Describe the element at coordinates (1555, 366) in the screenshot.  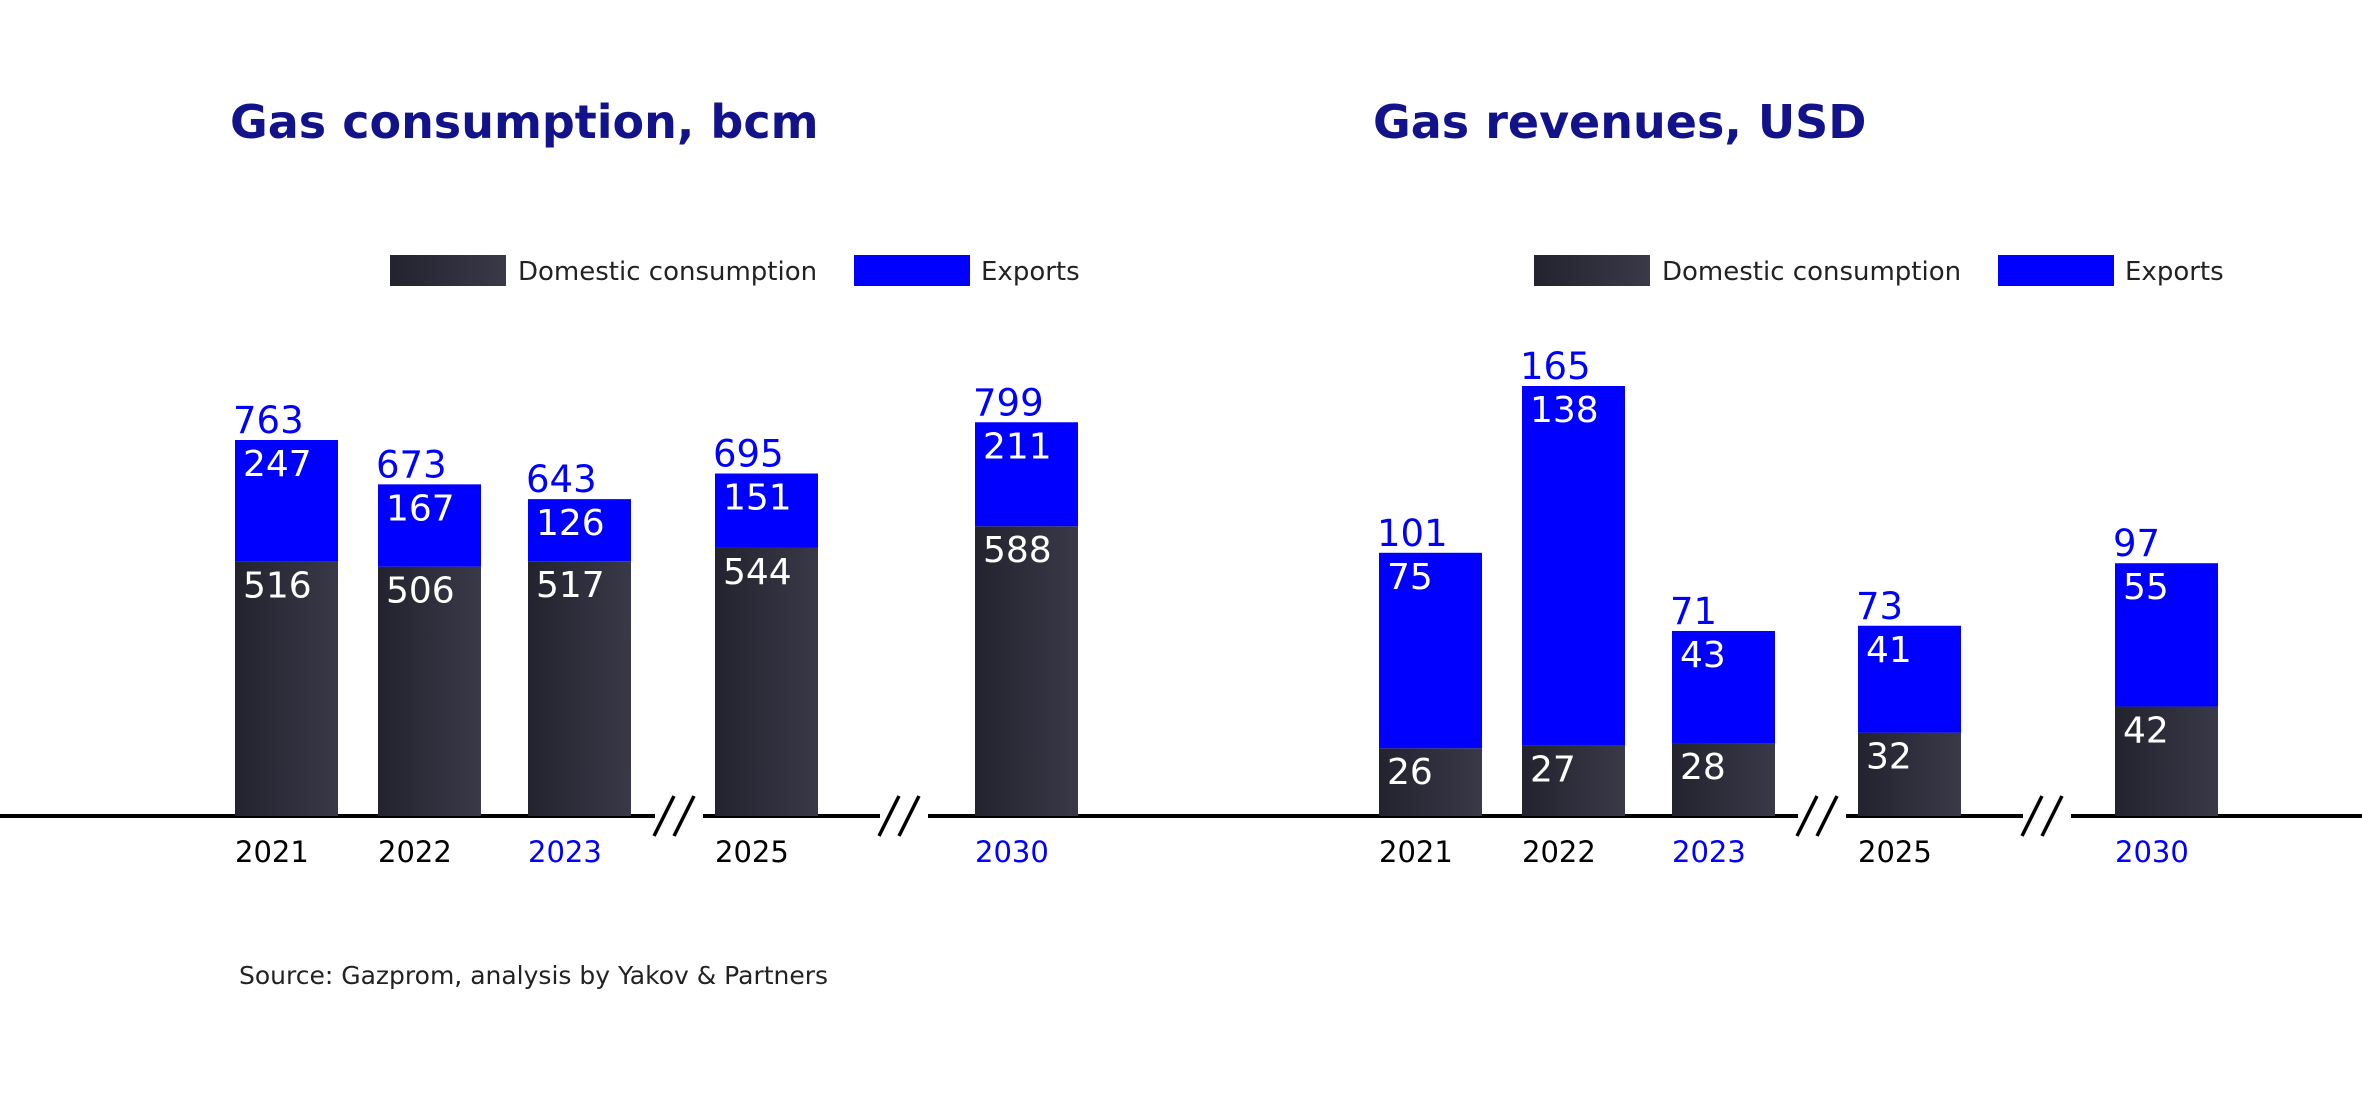
I see `value-label-total: 165` at that location.